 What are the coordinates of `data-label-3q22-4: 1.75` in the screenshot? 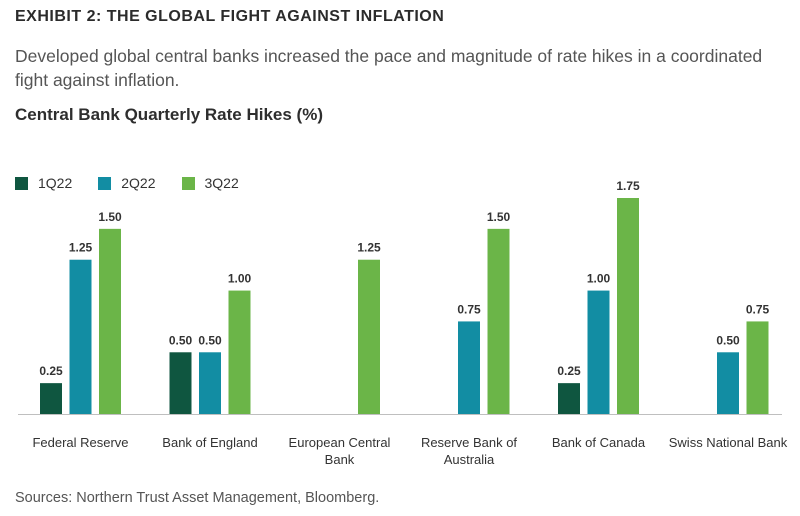 It's located at (628, 186).